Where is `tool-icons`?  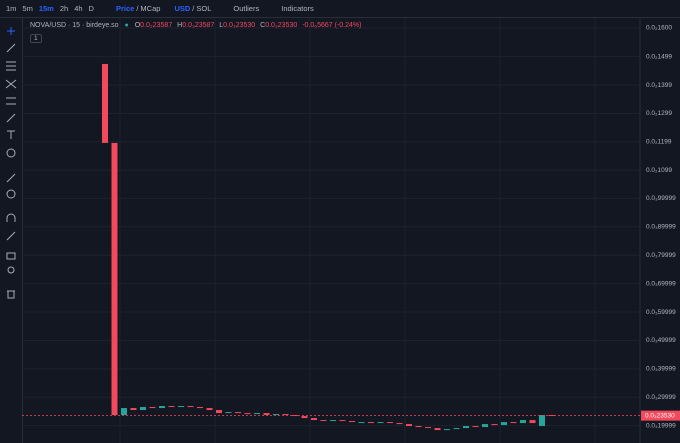
tool-icons is located at coordinates (11, 163).